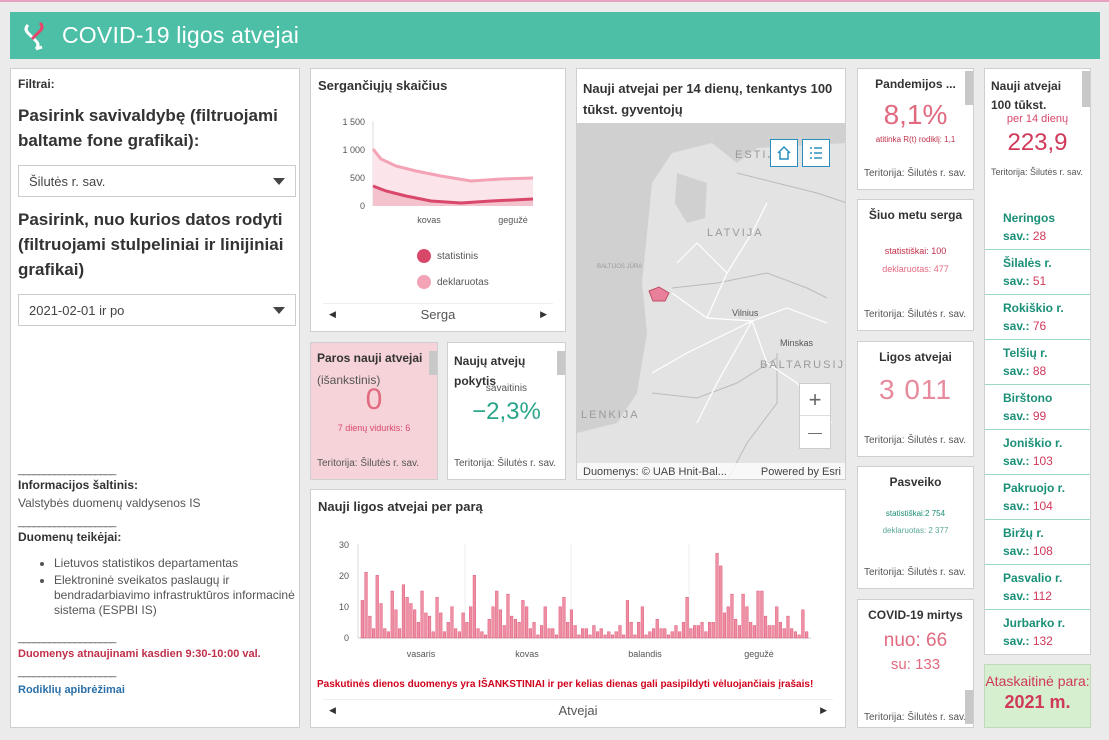  Describe the element at coordinates (1037, 587) in the screenshot. I see `list-item: Pasvalio r. sav.: 112` at that location.